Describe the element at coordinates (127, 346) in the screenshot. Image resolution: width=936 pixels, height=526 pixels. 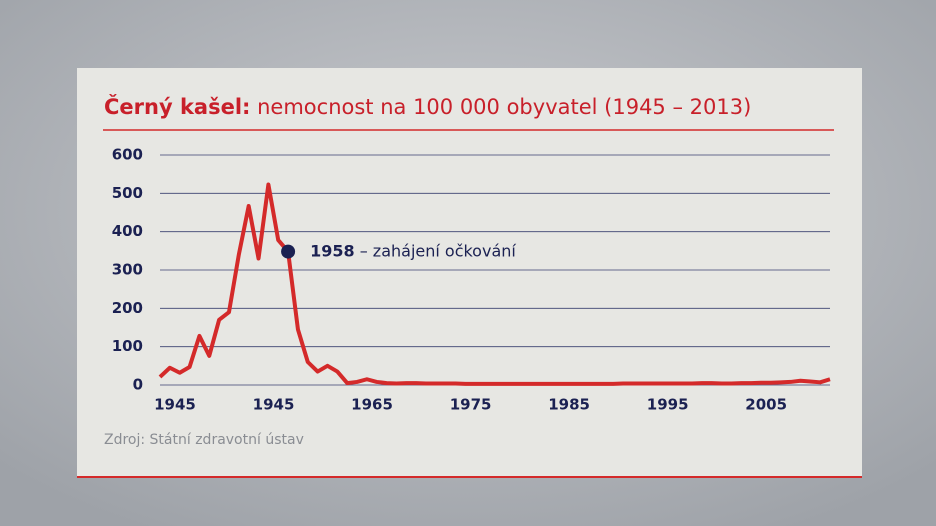
I see `y-tick-label: 100` at that location.